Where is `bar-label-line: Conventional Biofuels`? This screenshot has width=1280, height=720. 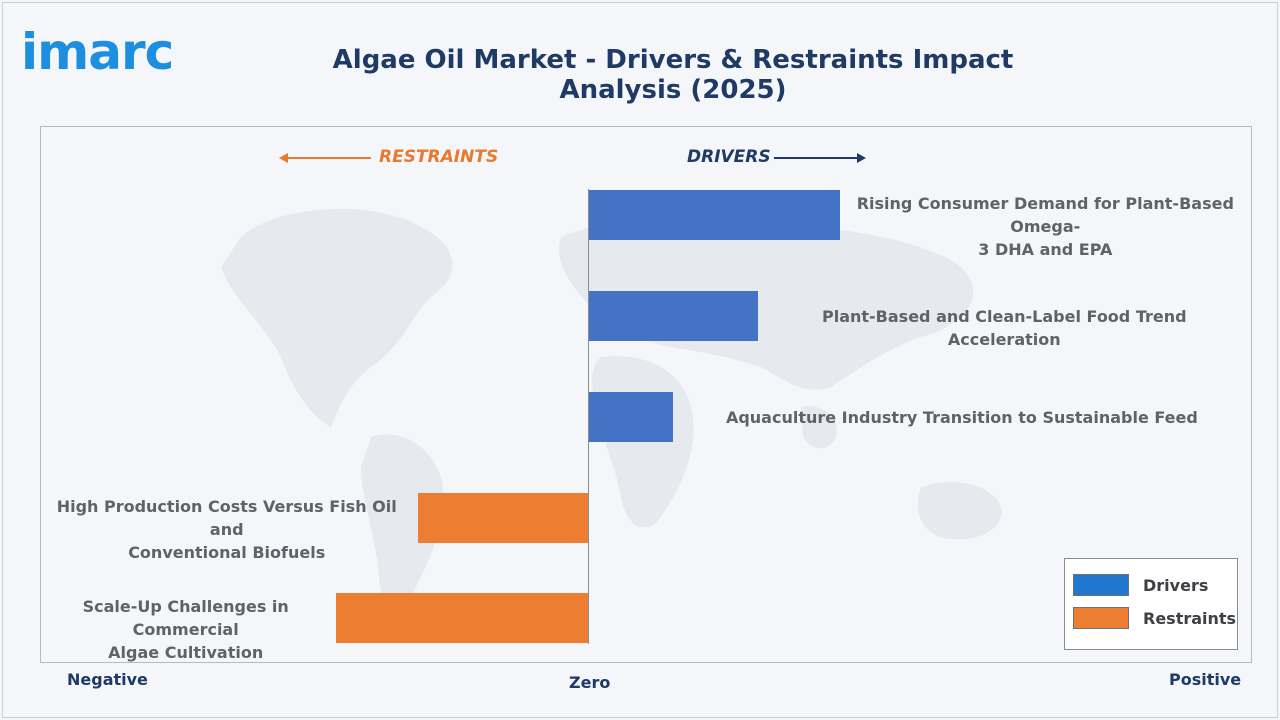
bar-label-line: Conventional Biofuels is located at coordinates (227, 552).